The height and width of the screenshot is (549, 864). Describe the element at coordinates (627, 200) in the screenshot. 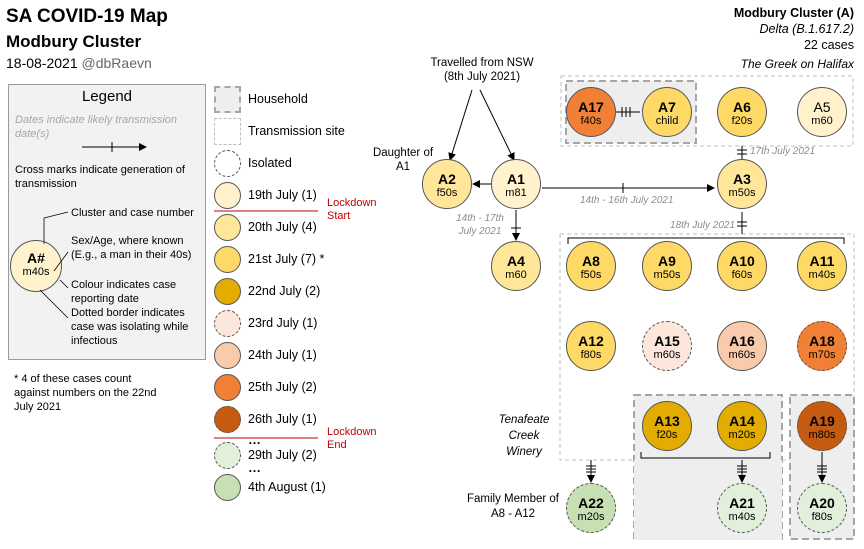

I see `a1-a3-dates: 14th - 16th July 2021` at that location.